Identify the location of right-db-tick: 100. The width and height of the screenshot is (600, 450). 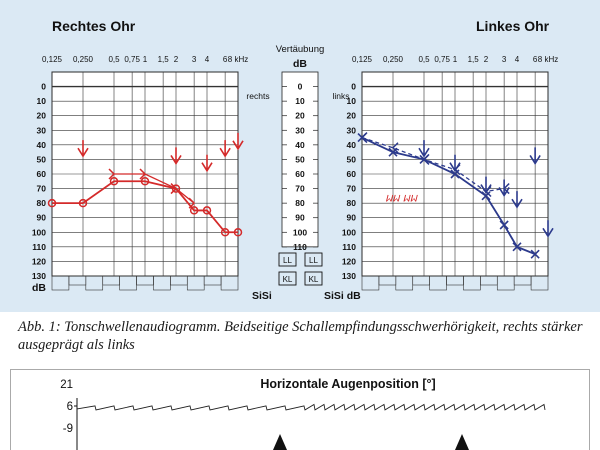
(39, 232).